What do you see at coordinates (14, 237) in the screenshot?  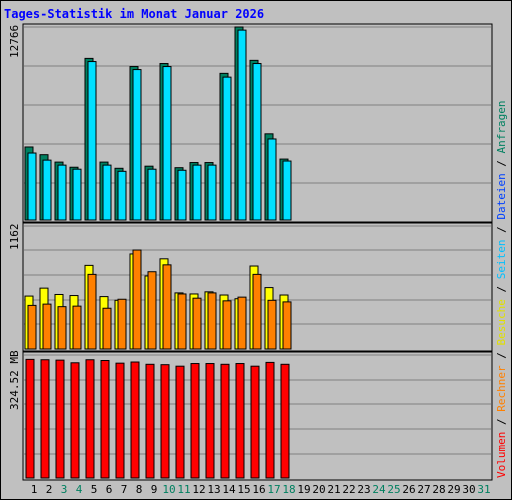 I see `y-label-visits: 1162` at bounding box center [14, 237].